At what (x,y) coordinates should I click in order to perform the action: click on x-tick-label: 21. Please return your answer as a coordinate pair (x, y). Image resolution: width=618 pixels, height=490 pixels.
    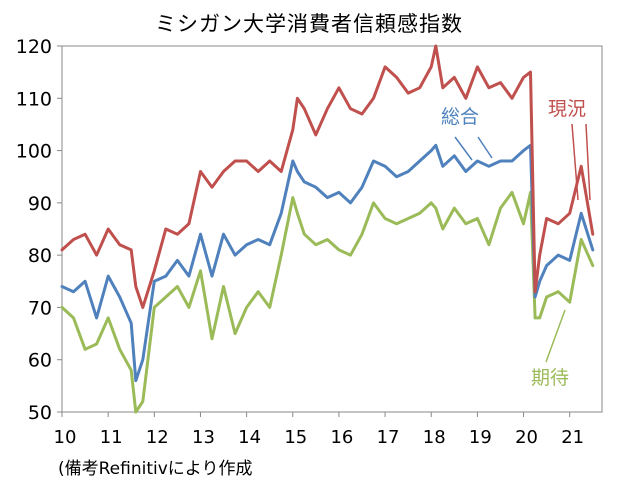
    Looking at the image, I should click on (572, 437).